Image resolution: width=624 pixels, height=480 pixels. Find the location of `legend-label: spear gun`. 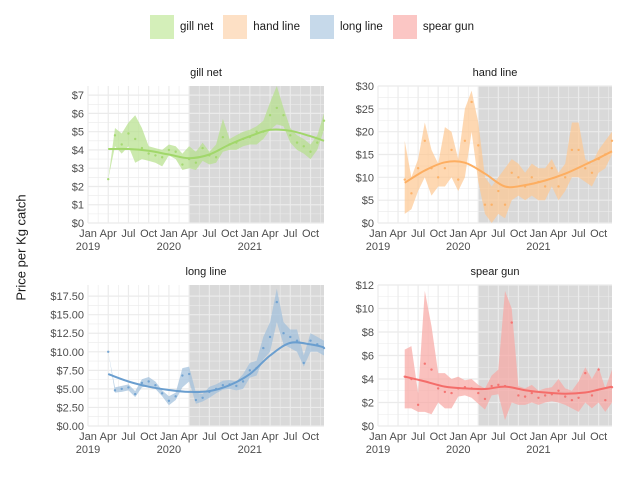

legend-label: spear gun is located at coordinates (448, 27).